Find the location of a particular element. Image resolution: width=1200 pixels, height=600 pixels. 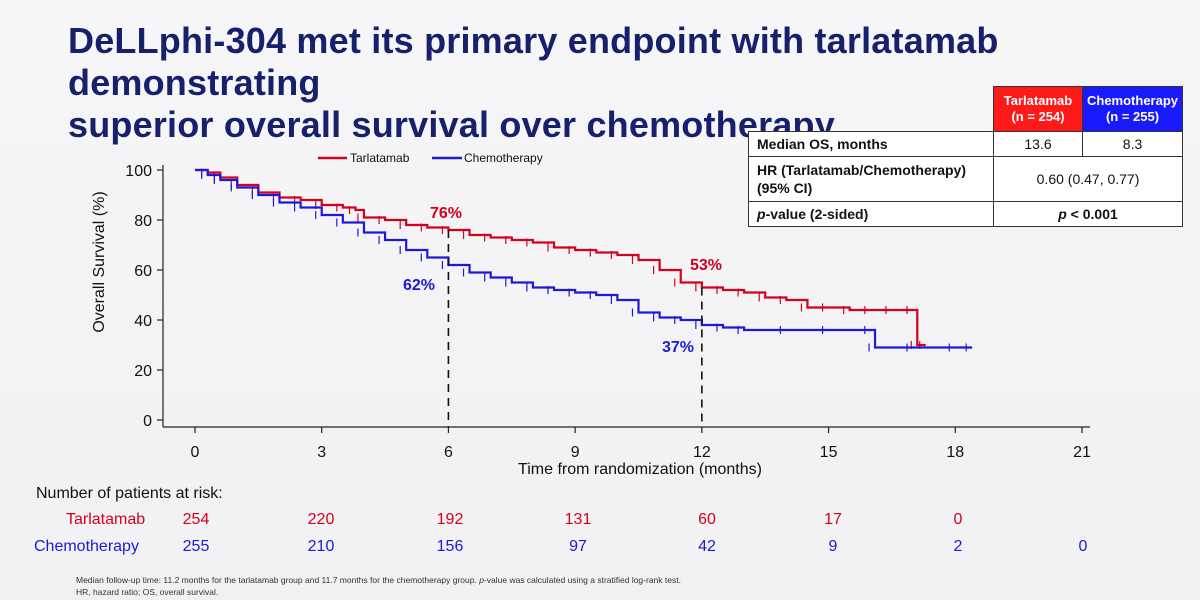

risk-value: 254 is located at coordinates (196, 519).